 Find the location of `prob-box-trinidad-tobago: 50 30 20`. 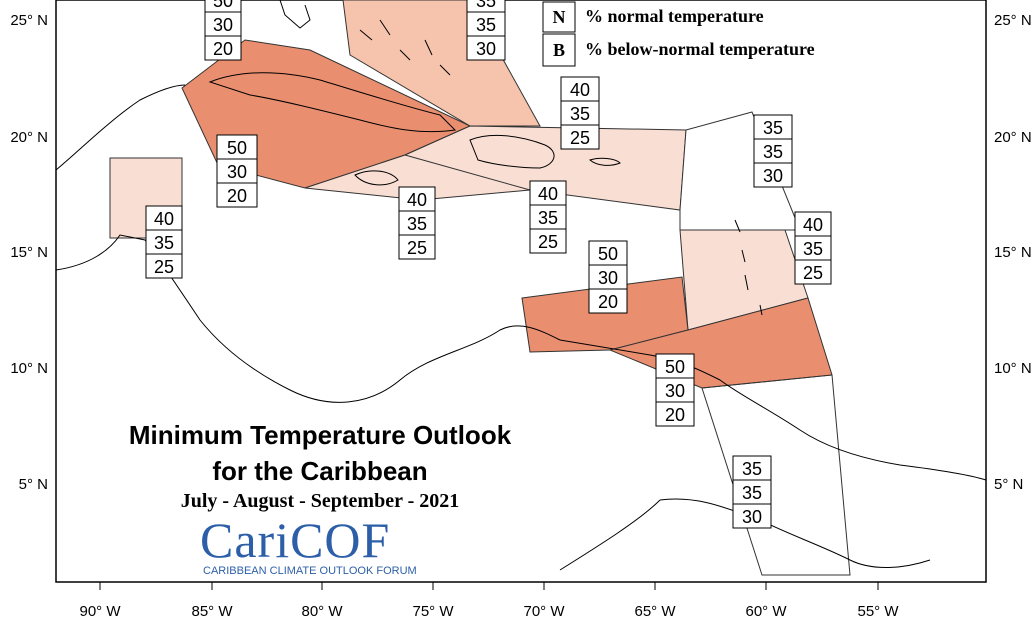

prob-box-trinidad-tobago: 50 30 20 is located at coordinates (675, 390).